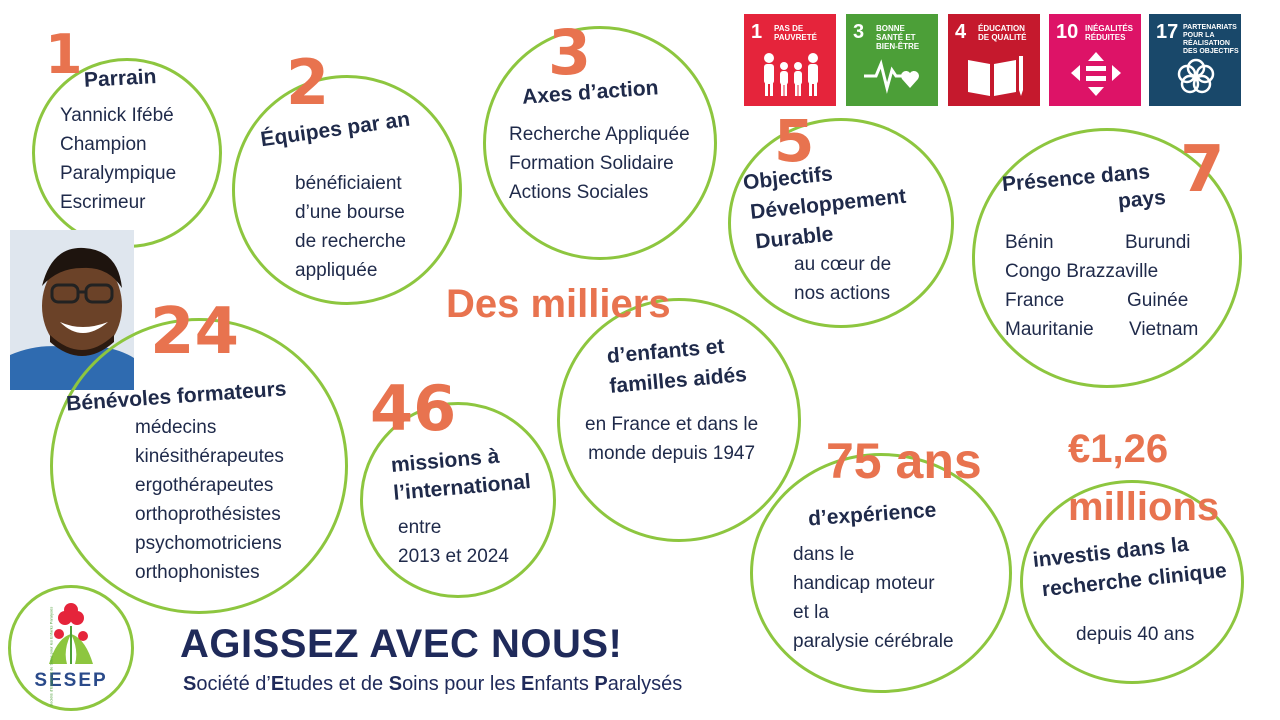 The height and width of the screenshot is (720, 1280). I want to click on parrain-title: Parrain, so click(120, 78).